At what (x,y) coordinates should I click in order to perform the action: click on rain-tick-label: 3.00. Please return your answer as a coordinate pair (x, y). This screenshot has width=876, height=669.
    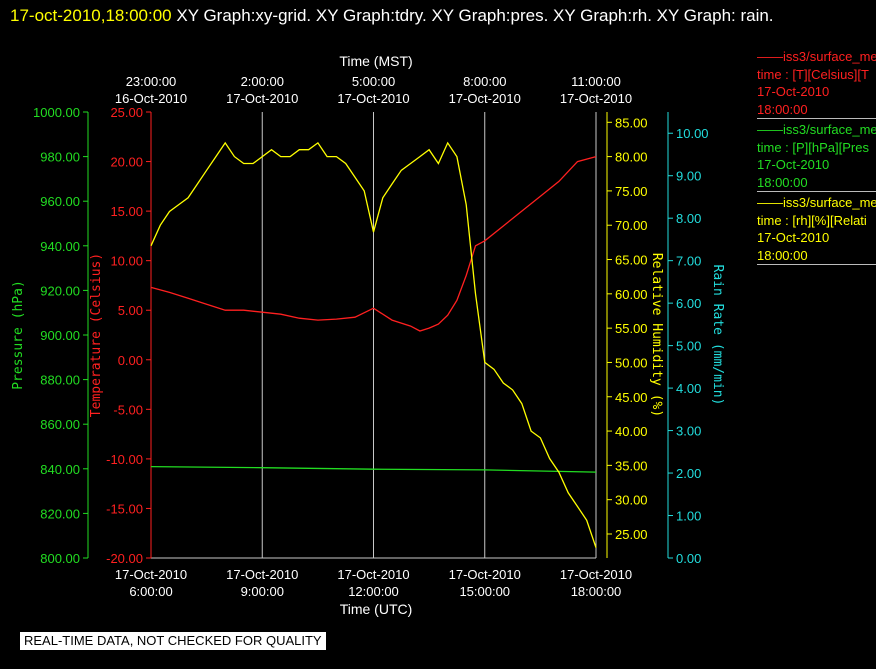
    Looking at the image, I should click on (688, 431).